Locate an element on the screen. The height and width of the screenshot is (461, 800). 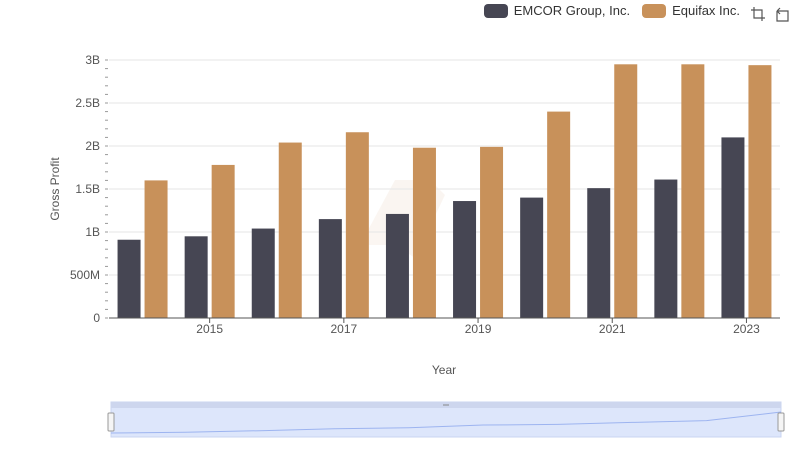
y-axis-label: Gross Profit is located at coordinates (55, 189).